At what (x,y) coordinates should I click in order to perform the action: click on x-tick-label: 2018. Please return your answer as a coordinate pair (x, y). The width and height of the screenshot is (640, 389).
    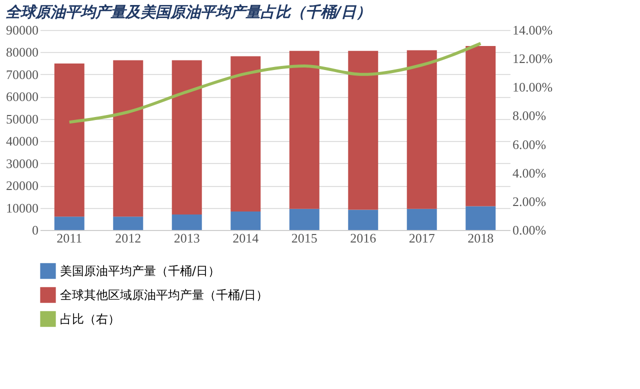
    Looking at the image, I should click on (481, 238).